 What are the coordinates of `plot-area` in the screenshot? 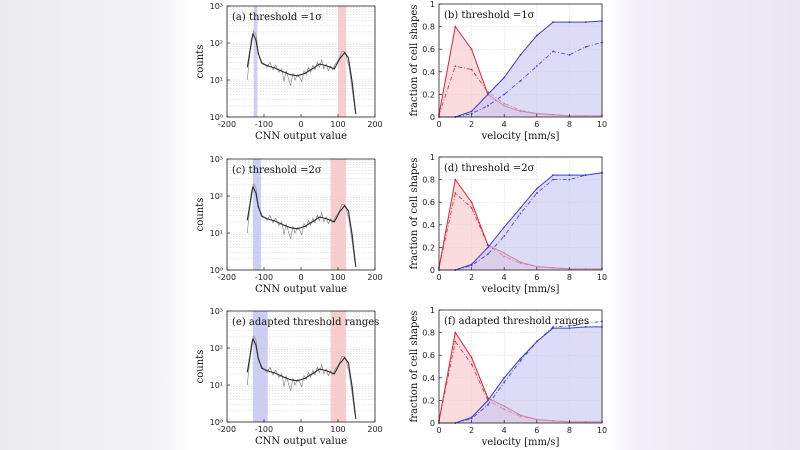 It's located at (301, 366).